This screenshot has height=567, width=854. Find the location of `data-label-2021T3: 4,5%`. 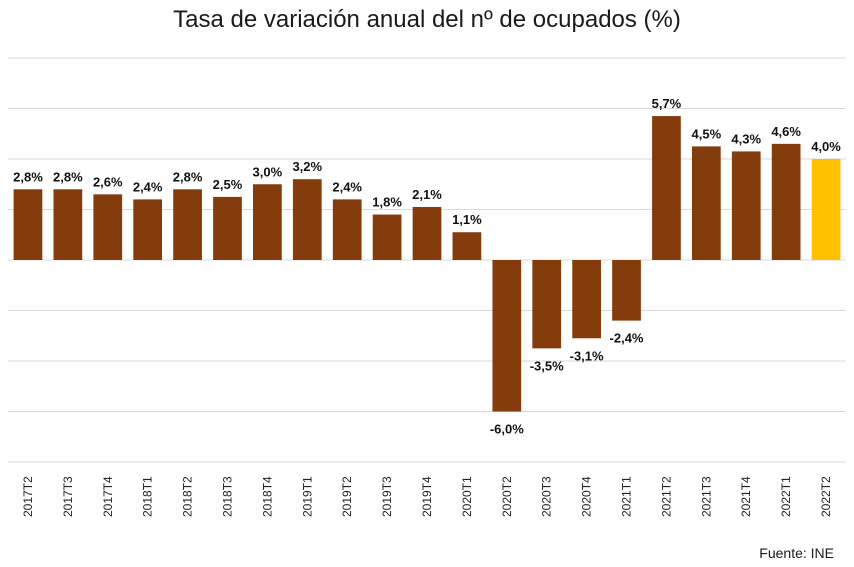

data-label-2021T3: 4,5% is located at coordinates (707, 133).